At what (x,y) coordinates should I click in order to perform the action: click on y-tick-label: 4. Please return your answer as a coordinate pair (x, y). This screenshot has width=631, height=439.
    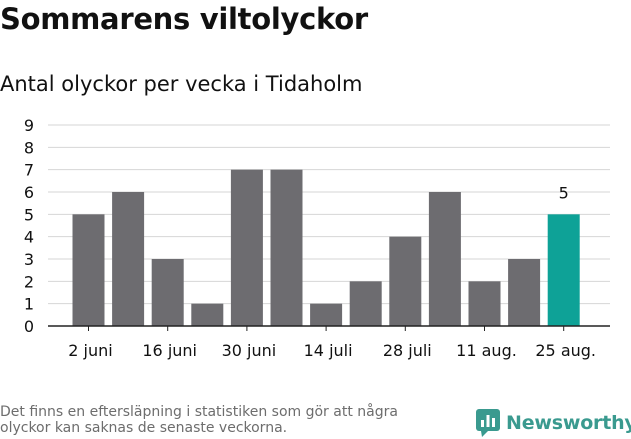
    Looking at the image, I should click on (29, 237).